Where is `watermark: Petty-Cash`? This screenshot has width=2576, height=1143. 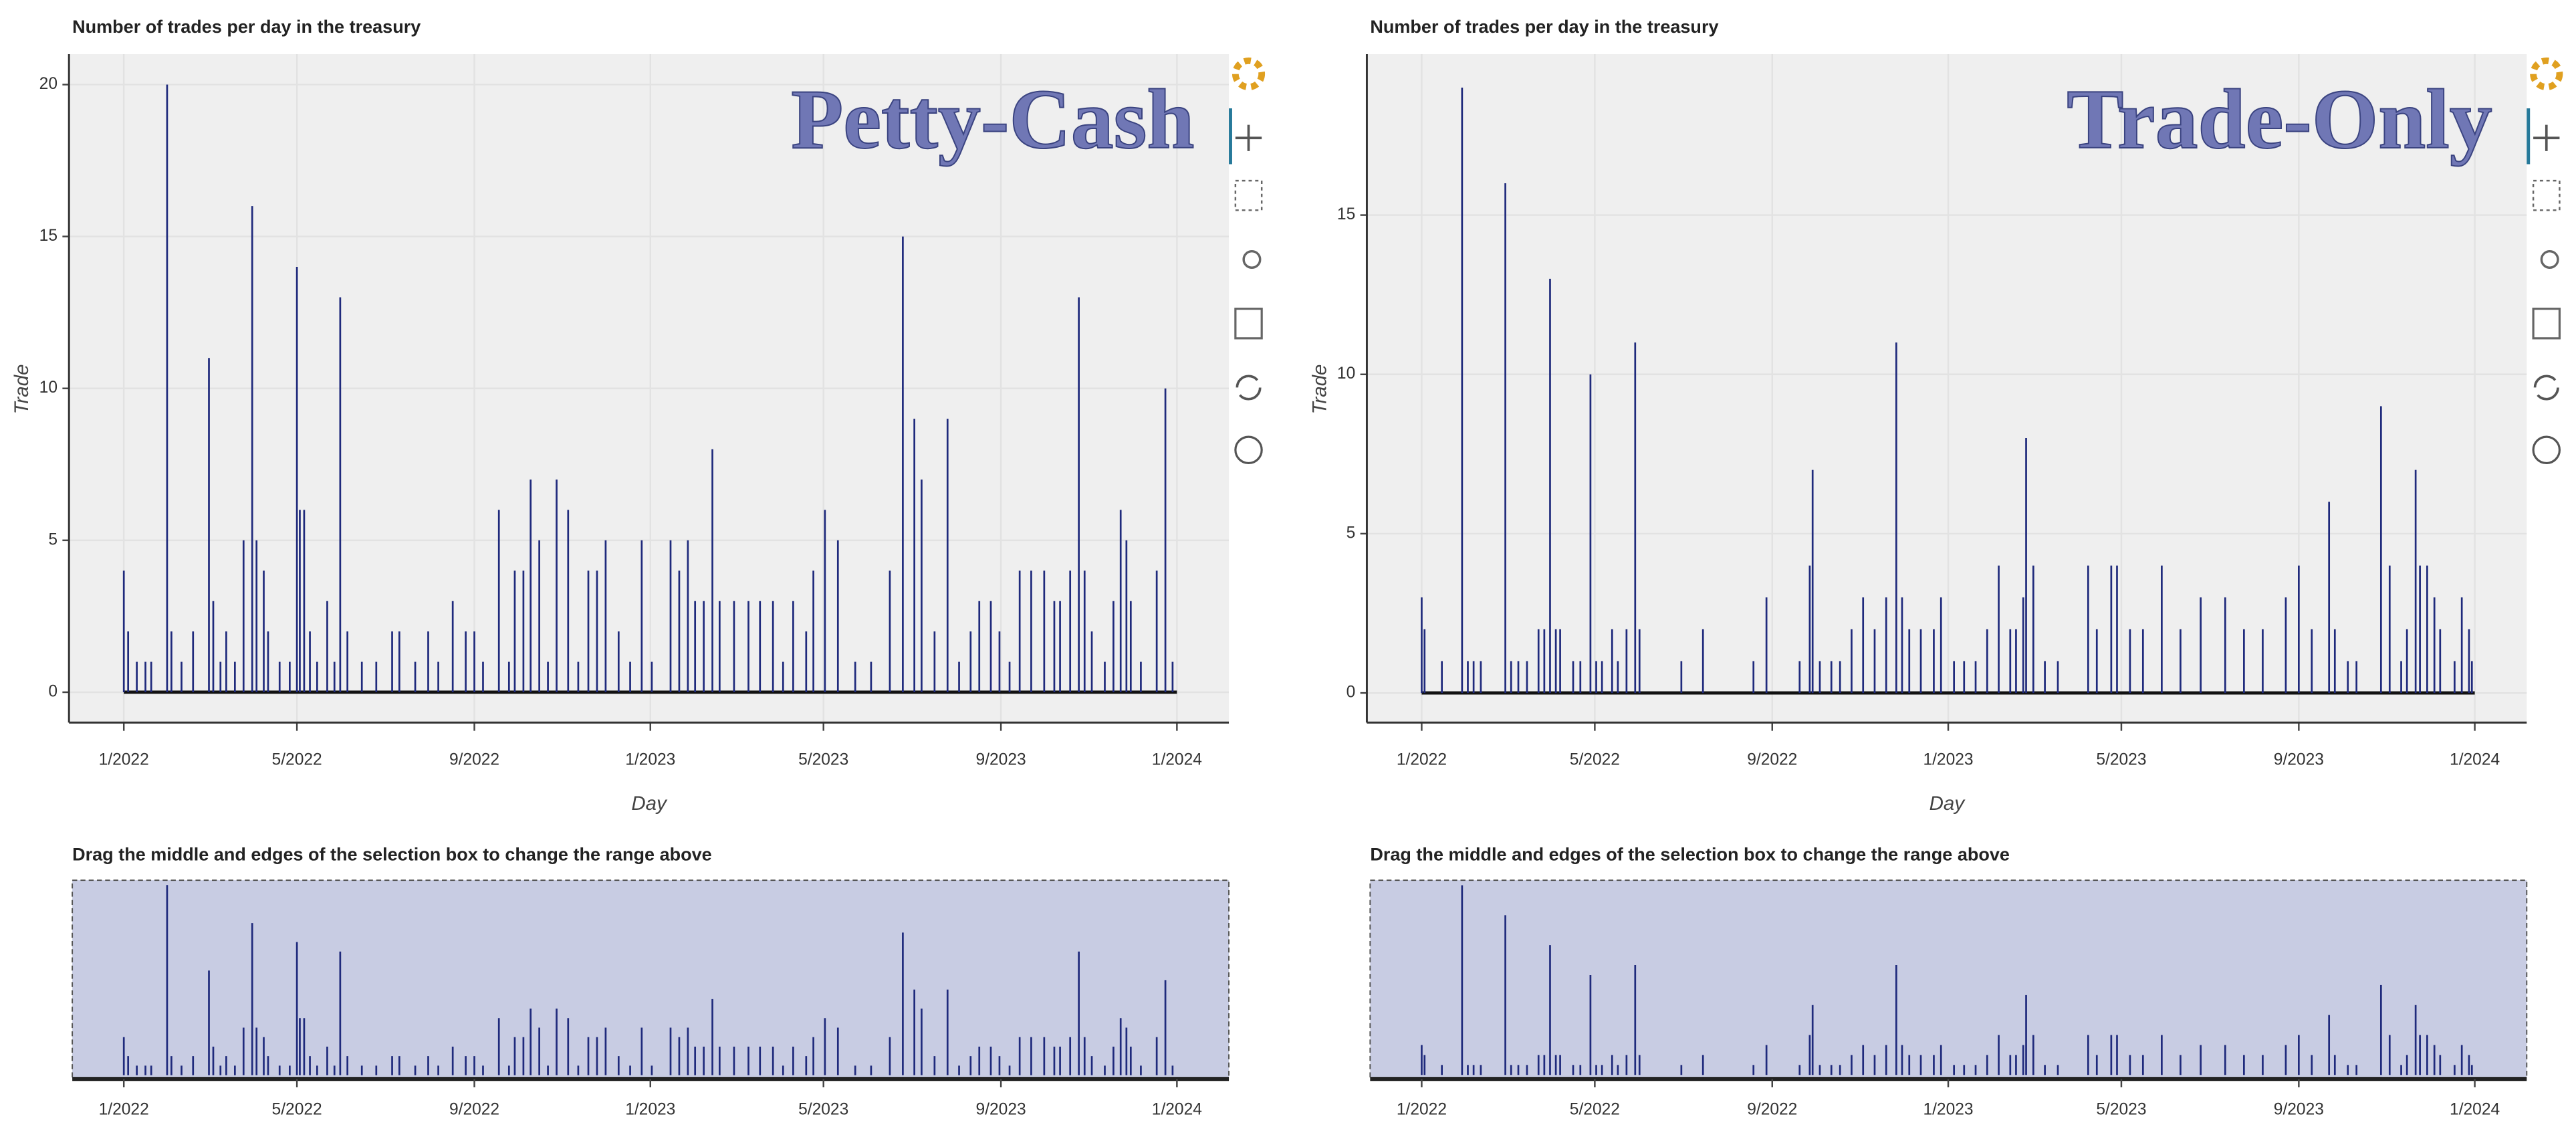 watermark: Petty-Cash is located at coordinates (992, 119).